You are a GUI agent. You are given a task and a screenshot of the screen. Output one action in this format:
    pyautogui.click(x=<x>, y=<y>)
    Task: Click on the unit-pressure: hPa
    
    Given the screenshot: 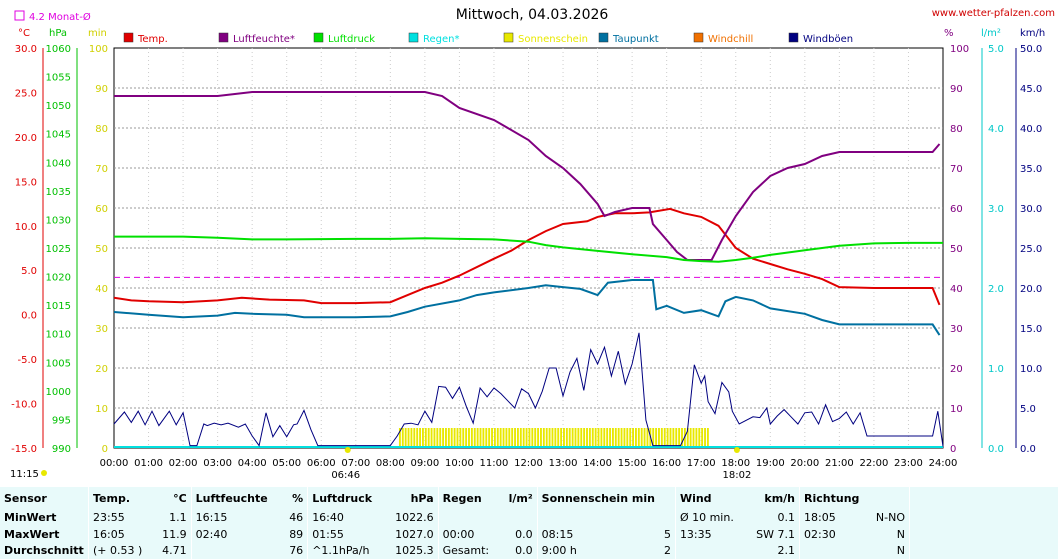 What is the action you would take?
    pyautogui.click(x=58, y=33)
    